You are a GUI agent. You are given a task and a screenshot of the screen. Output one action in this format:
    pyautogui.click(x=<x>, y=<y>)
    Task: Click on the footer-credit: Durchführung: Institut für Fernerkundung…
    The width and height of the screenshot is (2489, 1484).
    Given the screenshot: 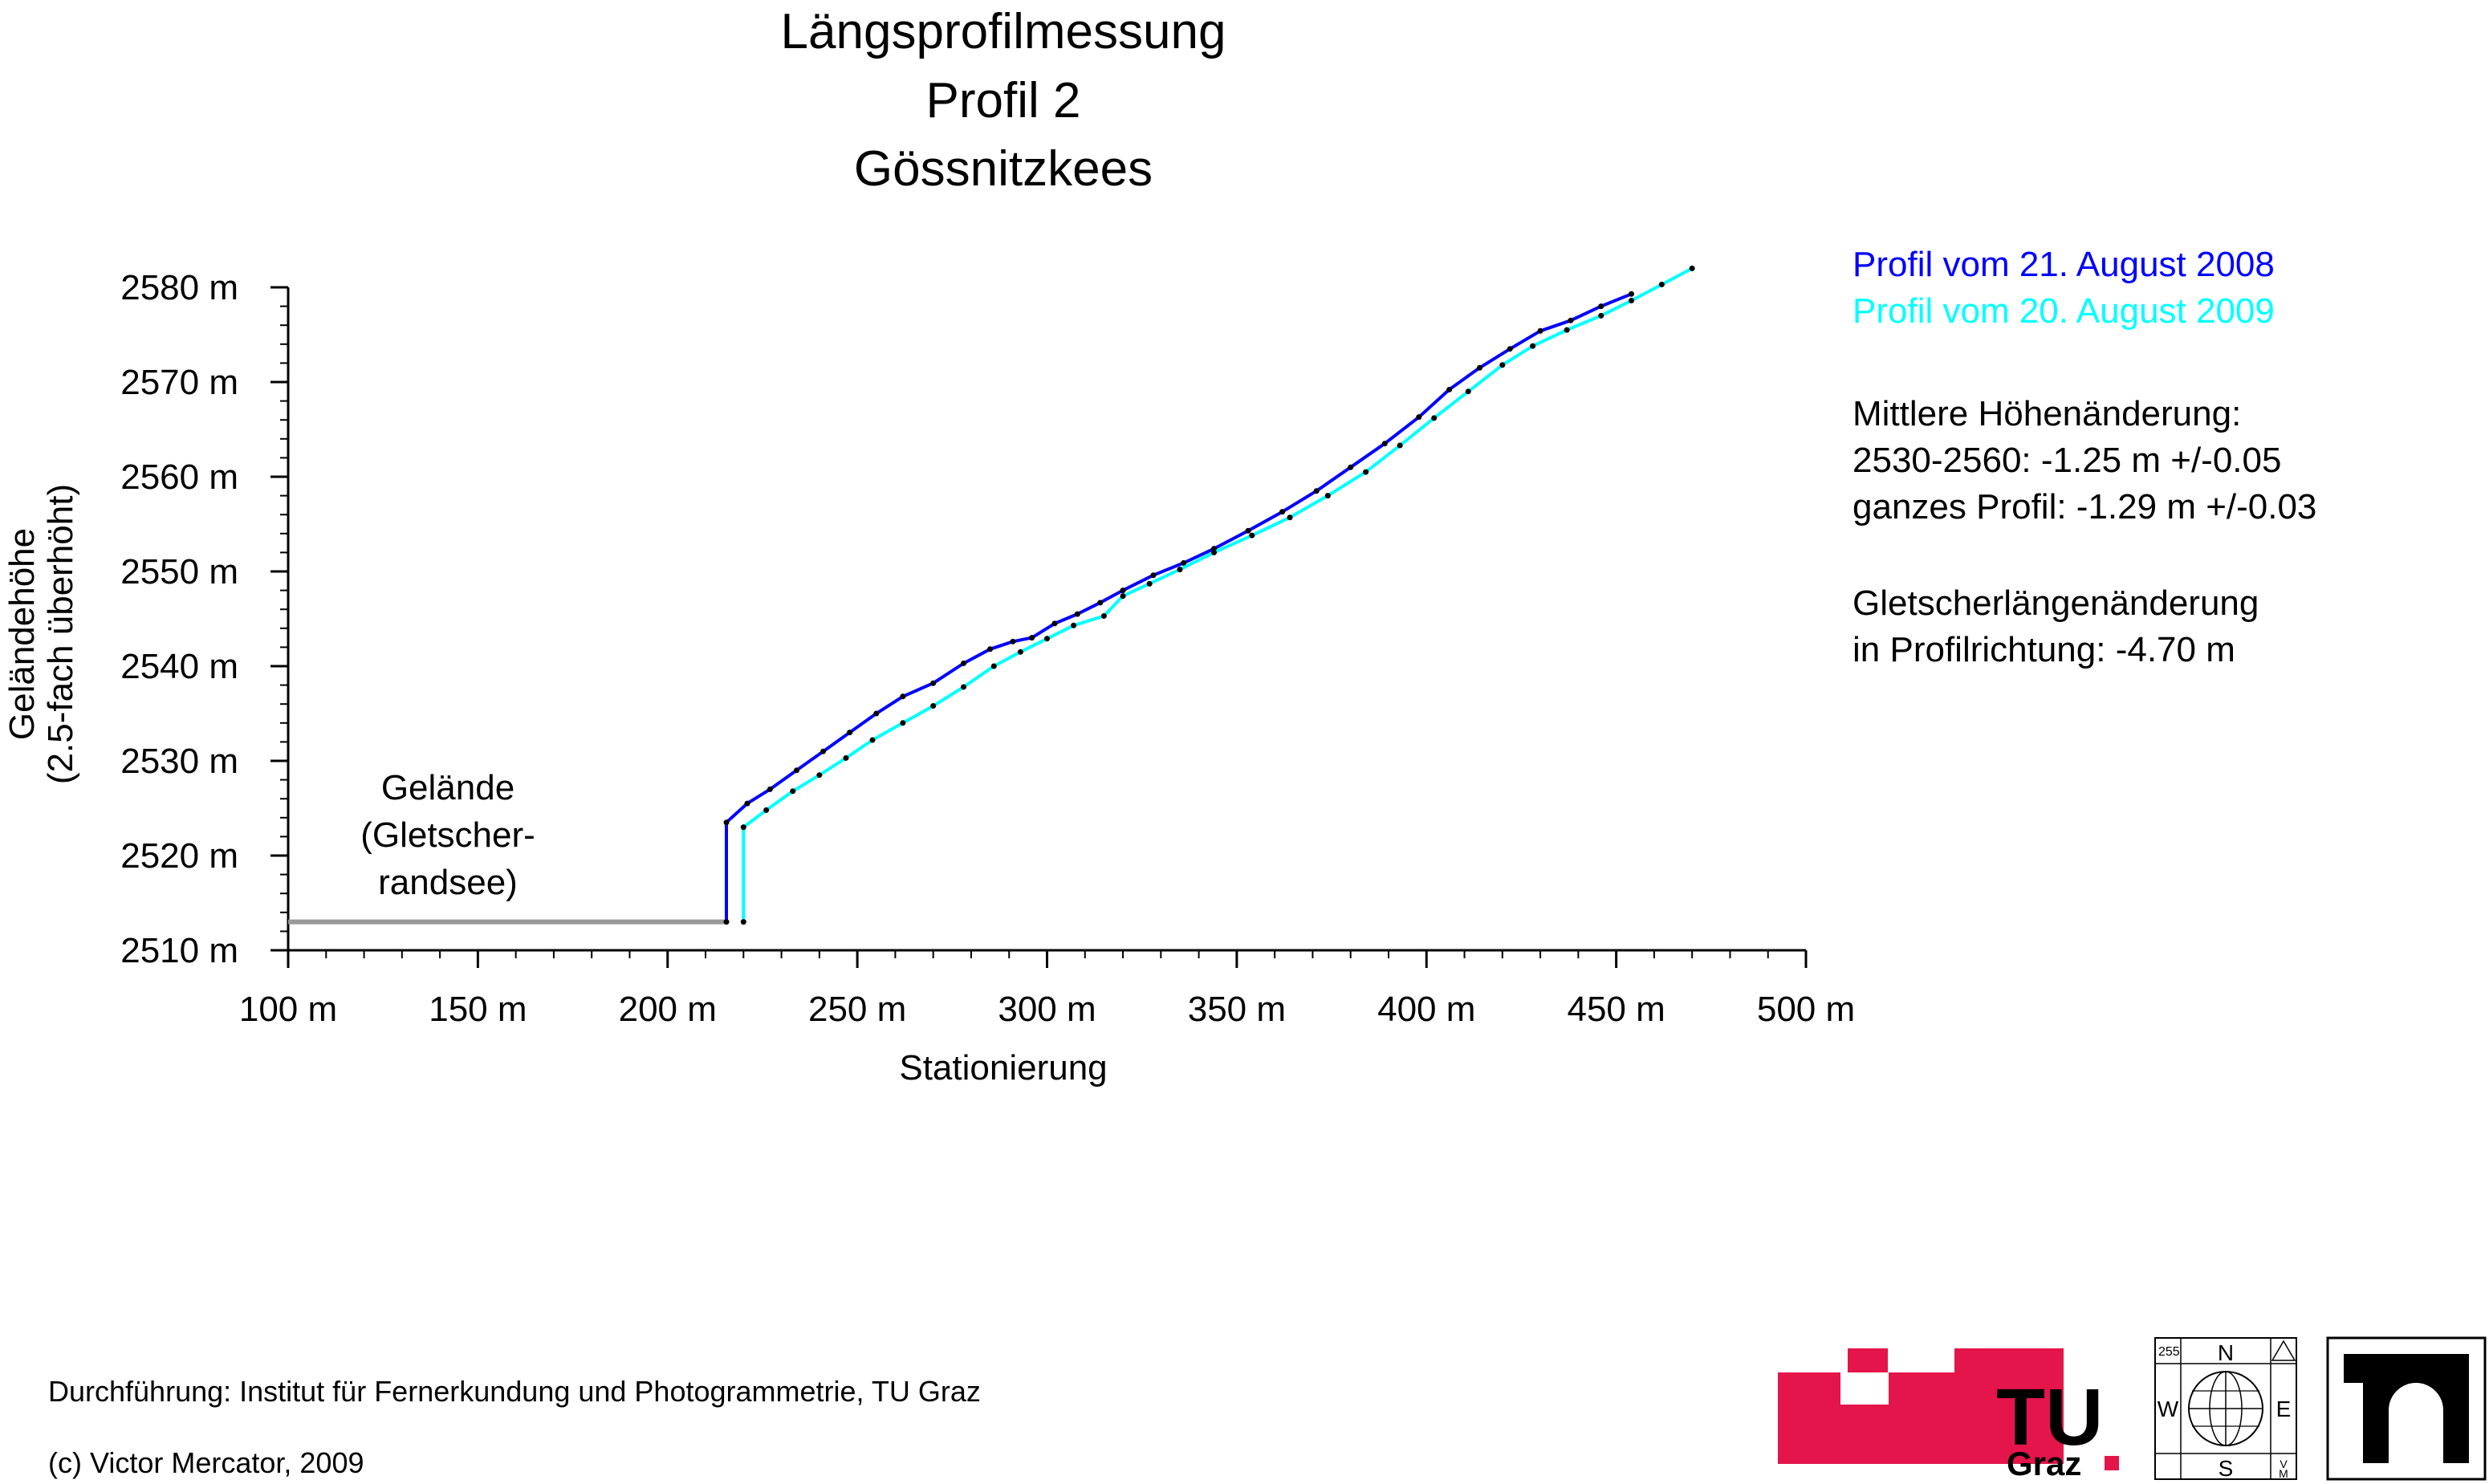 What is the action you would take?
    pyautogui.click(x=514, y=1391)
    